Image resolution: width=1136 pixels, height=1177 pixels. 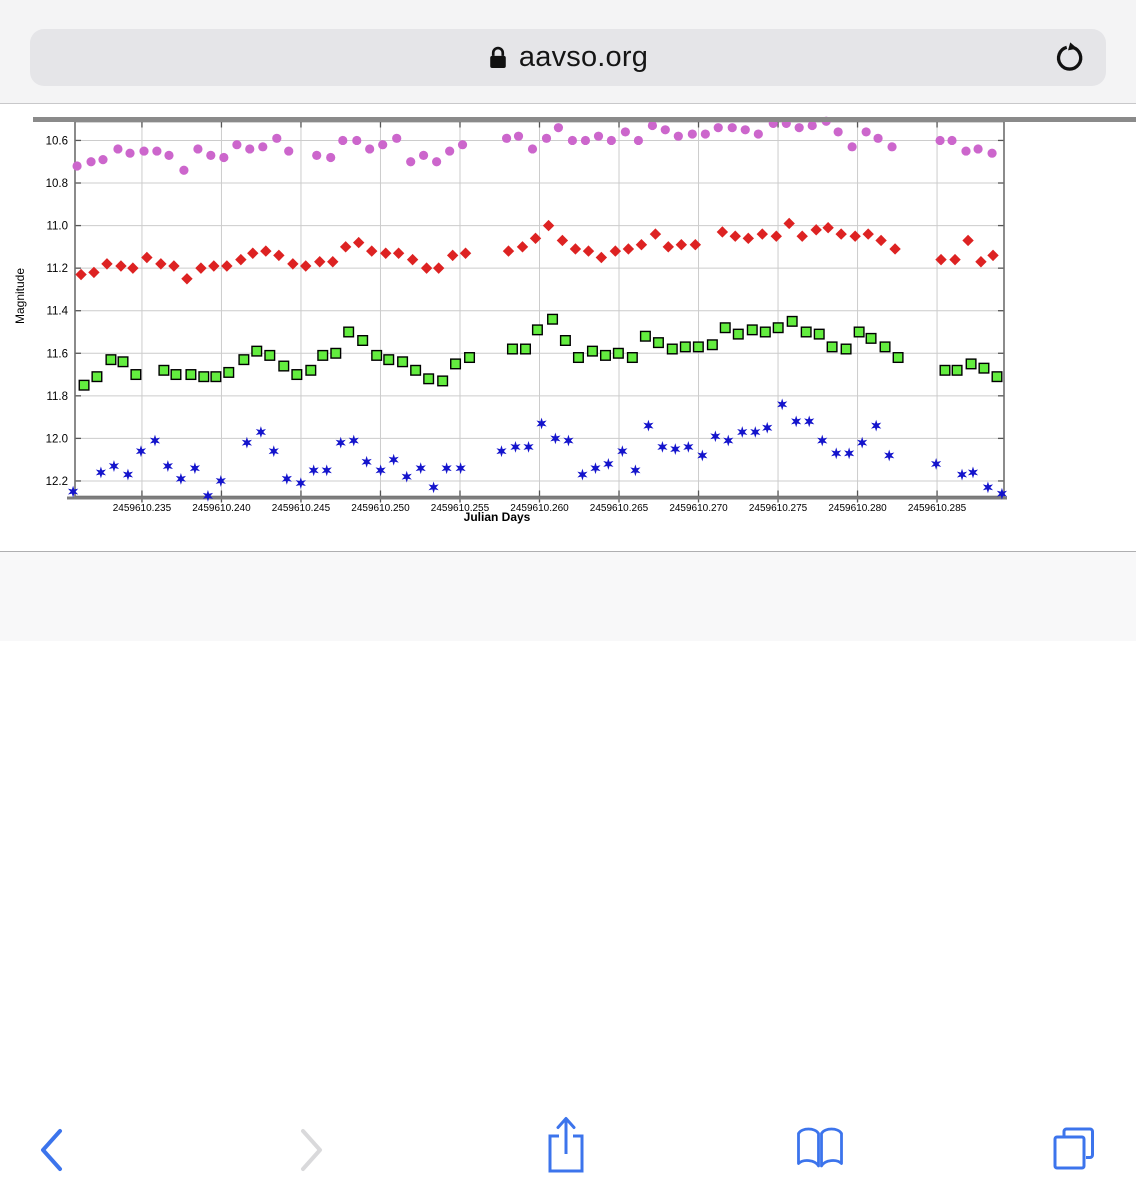 What do you see at coordinates (937, 508) in the screenshot?
I see `x-tick-label: 2459610.285` at bounding box center [937, 508].